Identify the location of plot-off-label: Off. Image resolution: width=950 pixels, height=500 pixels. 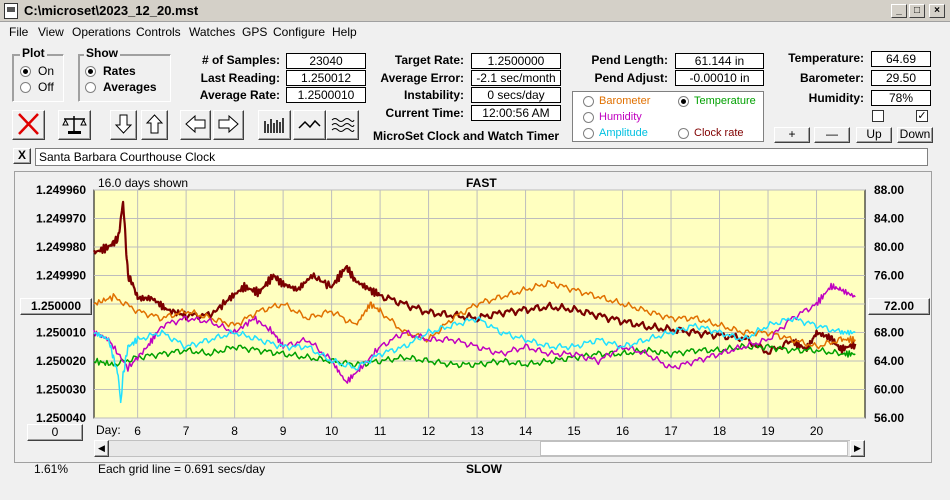
(46, 87).